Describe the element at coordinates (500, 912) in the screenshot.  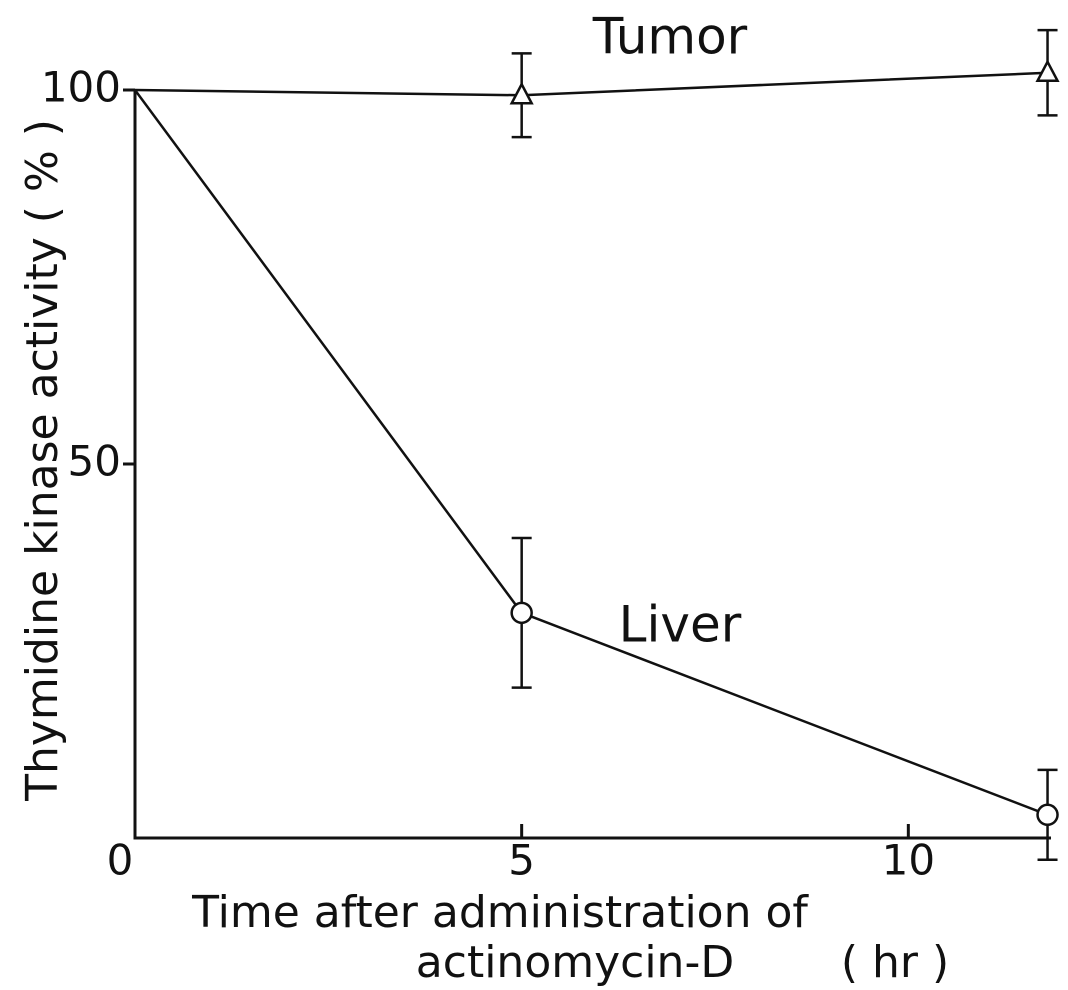
I see `x-axis-label: Time after administration of` at that location.